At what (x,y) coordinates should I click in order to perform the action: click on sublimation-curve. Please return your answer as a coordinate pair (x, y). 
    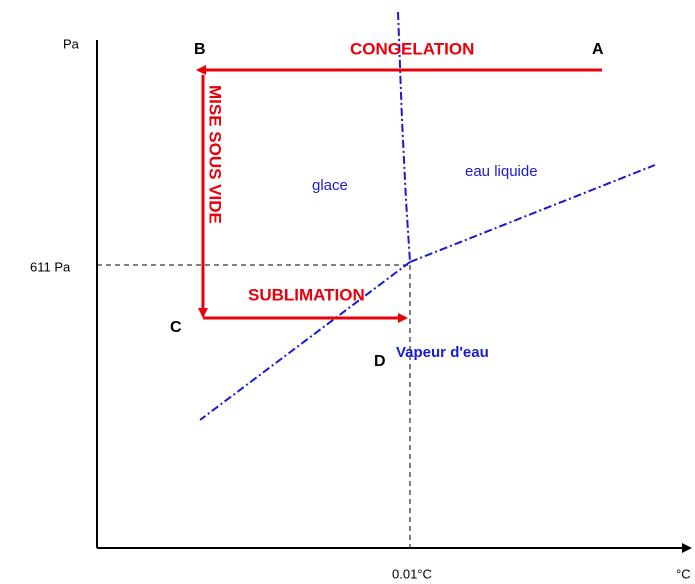
    Looking at the image, I should click on (305, 341).